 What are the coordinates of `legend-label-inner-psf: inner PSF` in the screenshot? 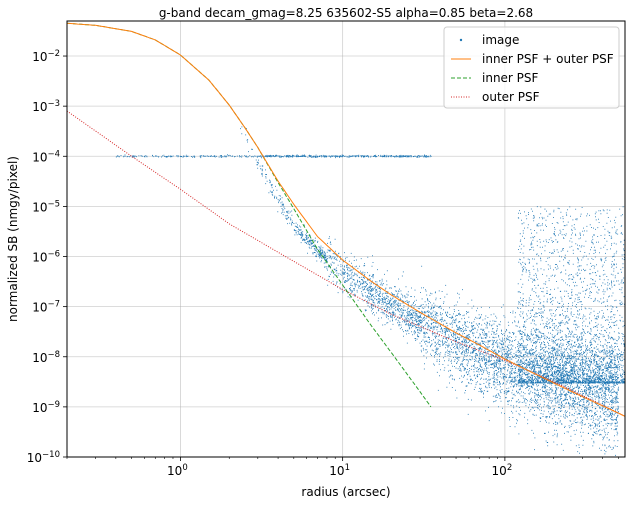 It's located at (510, 78).